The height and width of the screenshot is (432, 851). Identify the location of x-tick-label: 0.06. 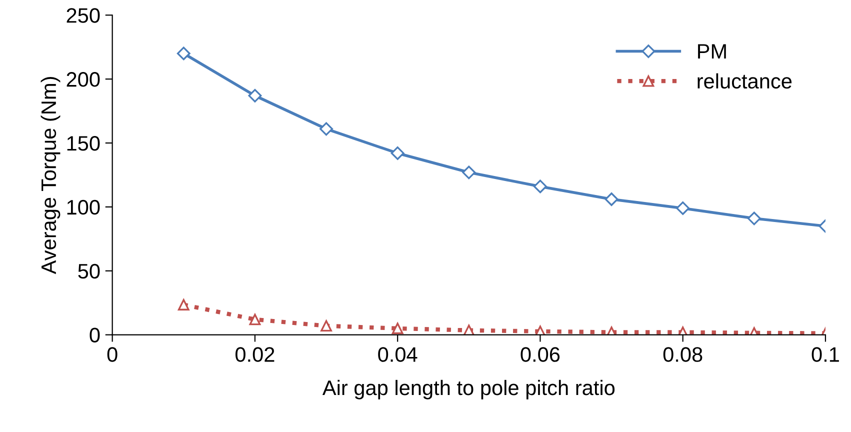
(540, 354).